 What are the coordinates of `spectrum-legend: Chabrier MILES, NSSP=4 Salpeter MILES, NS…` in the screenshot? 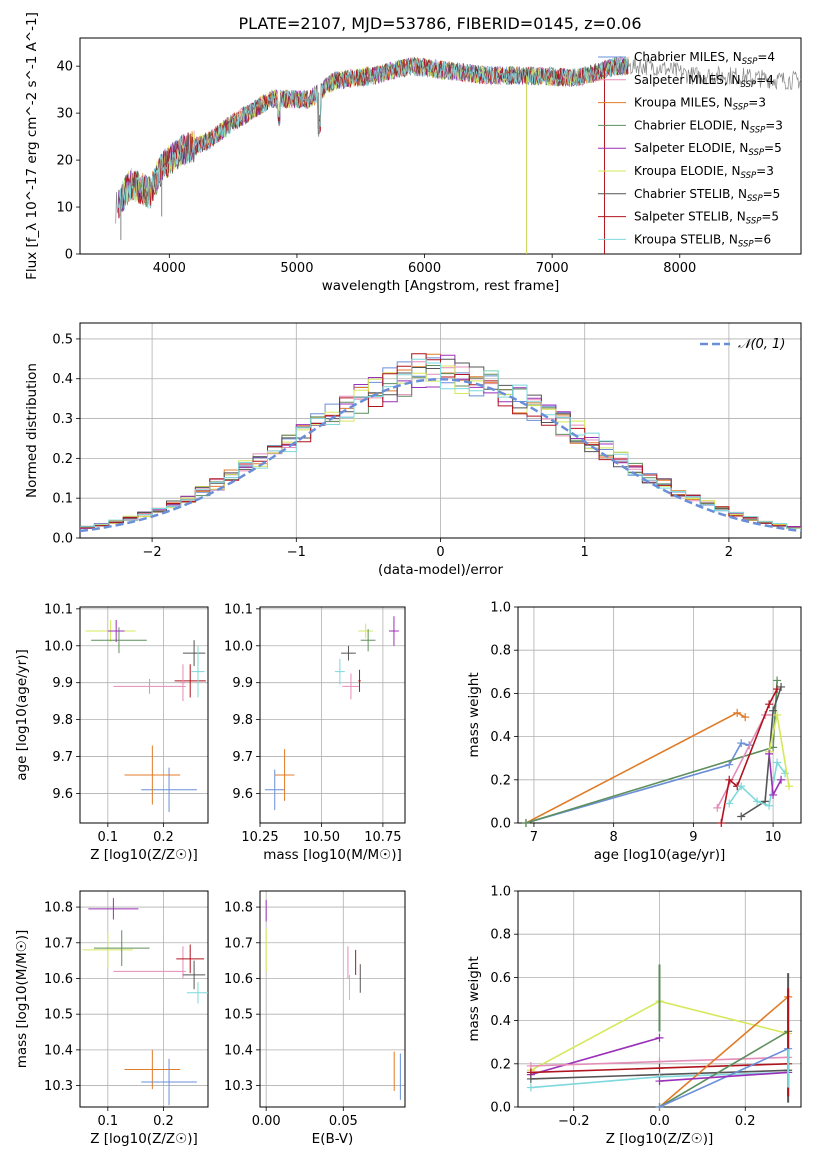 It's located at (690, 149).